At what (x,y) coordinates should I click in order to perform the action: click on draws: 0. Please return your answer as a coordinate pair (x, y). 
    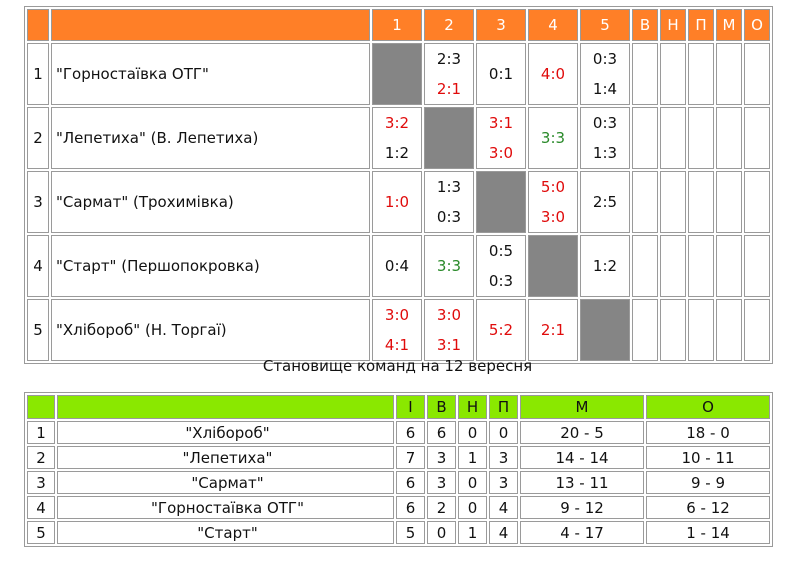
    Looking at the image, I should click on (472, 507).